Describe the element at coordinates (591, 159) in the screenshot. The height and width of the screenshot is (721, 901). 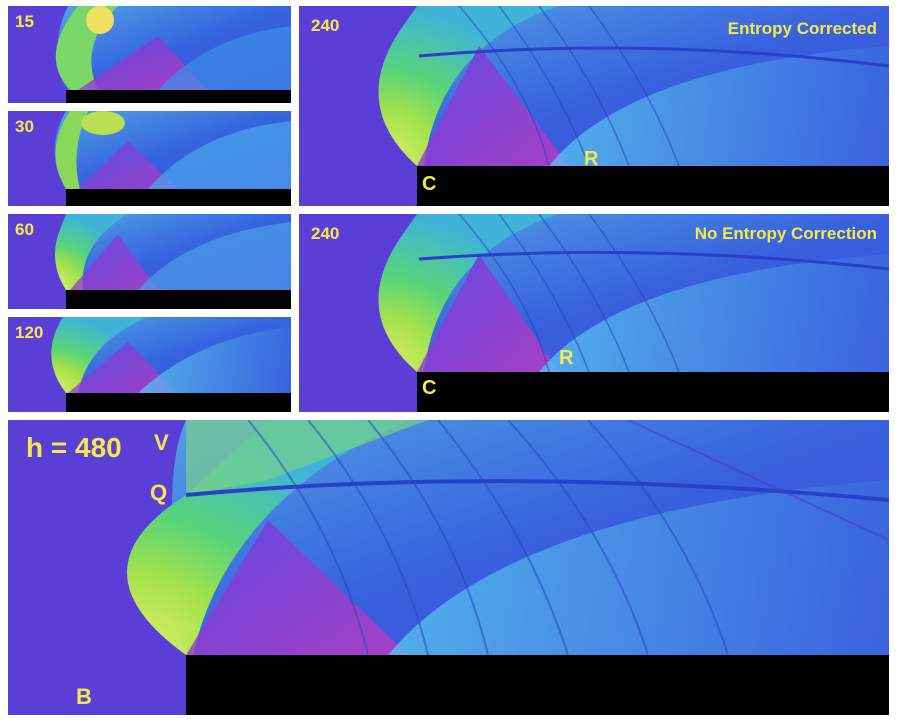
I see `point-r-corrected: R` at that location.